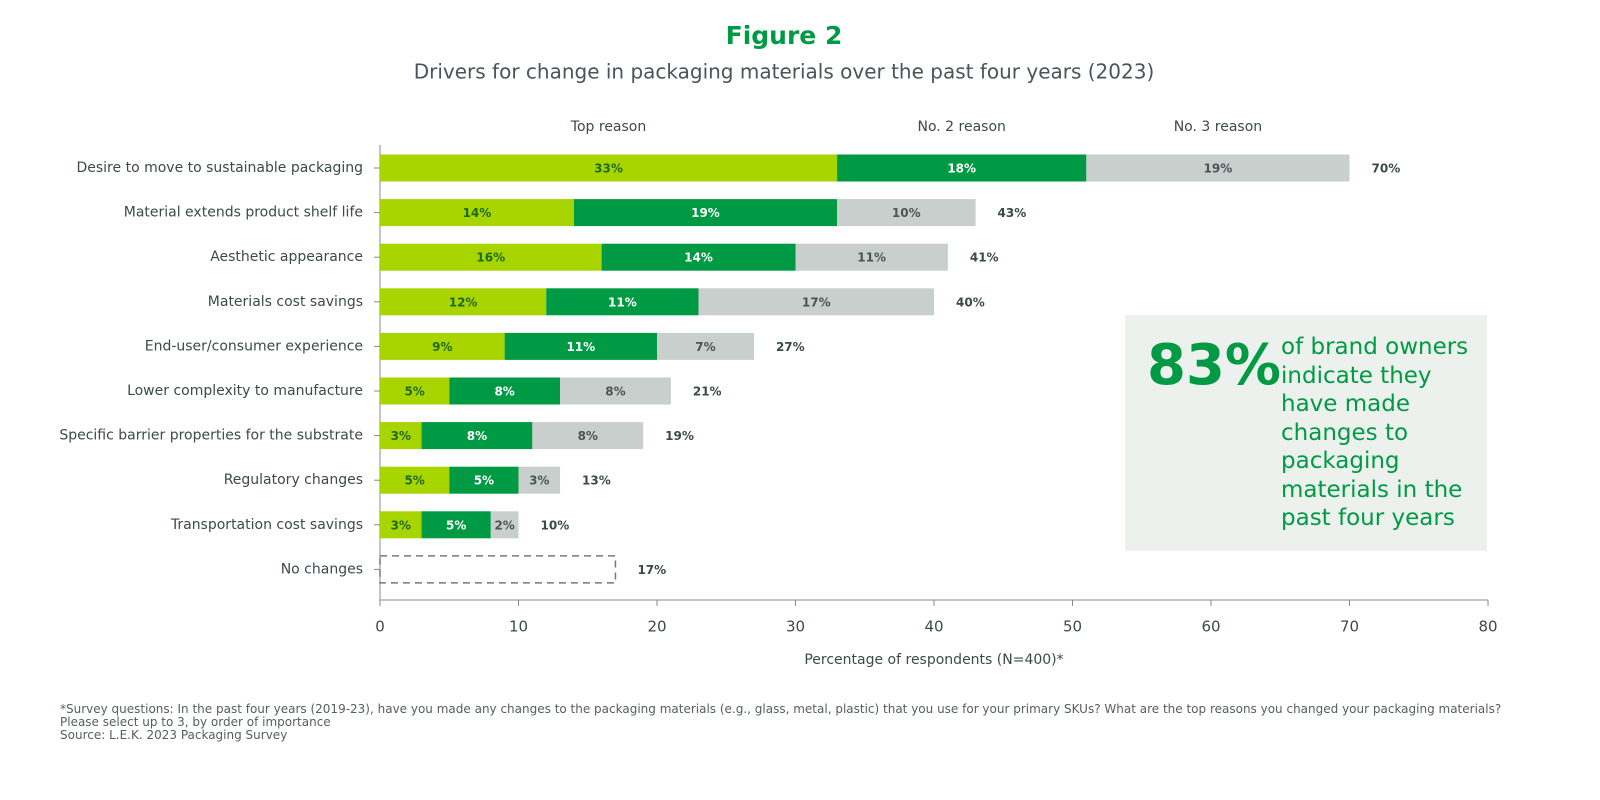 The width and height of the screenshot is (1600, 800). Describe the element at coordinates (933, 627) in the screenshot. I see `x-tick-label: 40` at that location.